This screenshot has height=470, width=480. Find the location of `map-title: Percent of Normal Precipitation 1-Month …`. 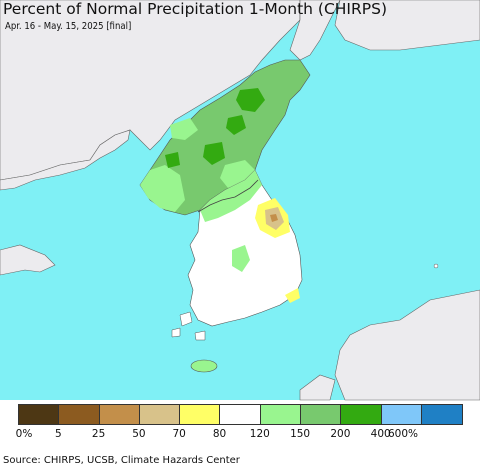

map-title: Percent of Normal Precipitation 1-Month … is located at coordinates (195, 9).